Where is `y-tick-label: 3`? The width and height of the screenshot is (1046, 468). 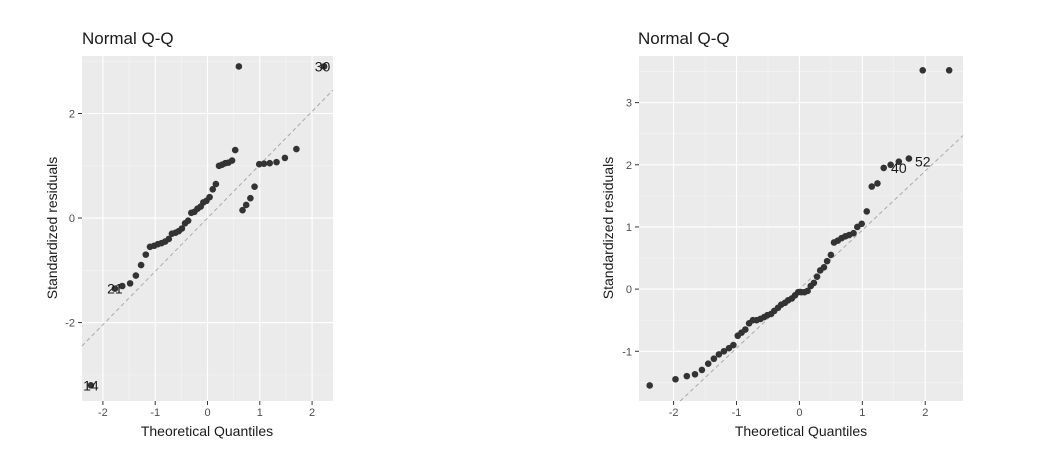 y-tick-label: 3 is located at coordinates (629, 104).